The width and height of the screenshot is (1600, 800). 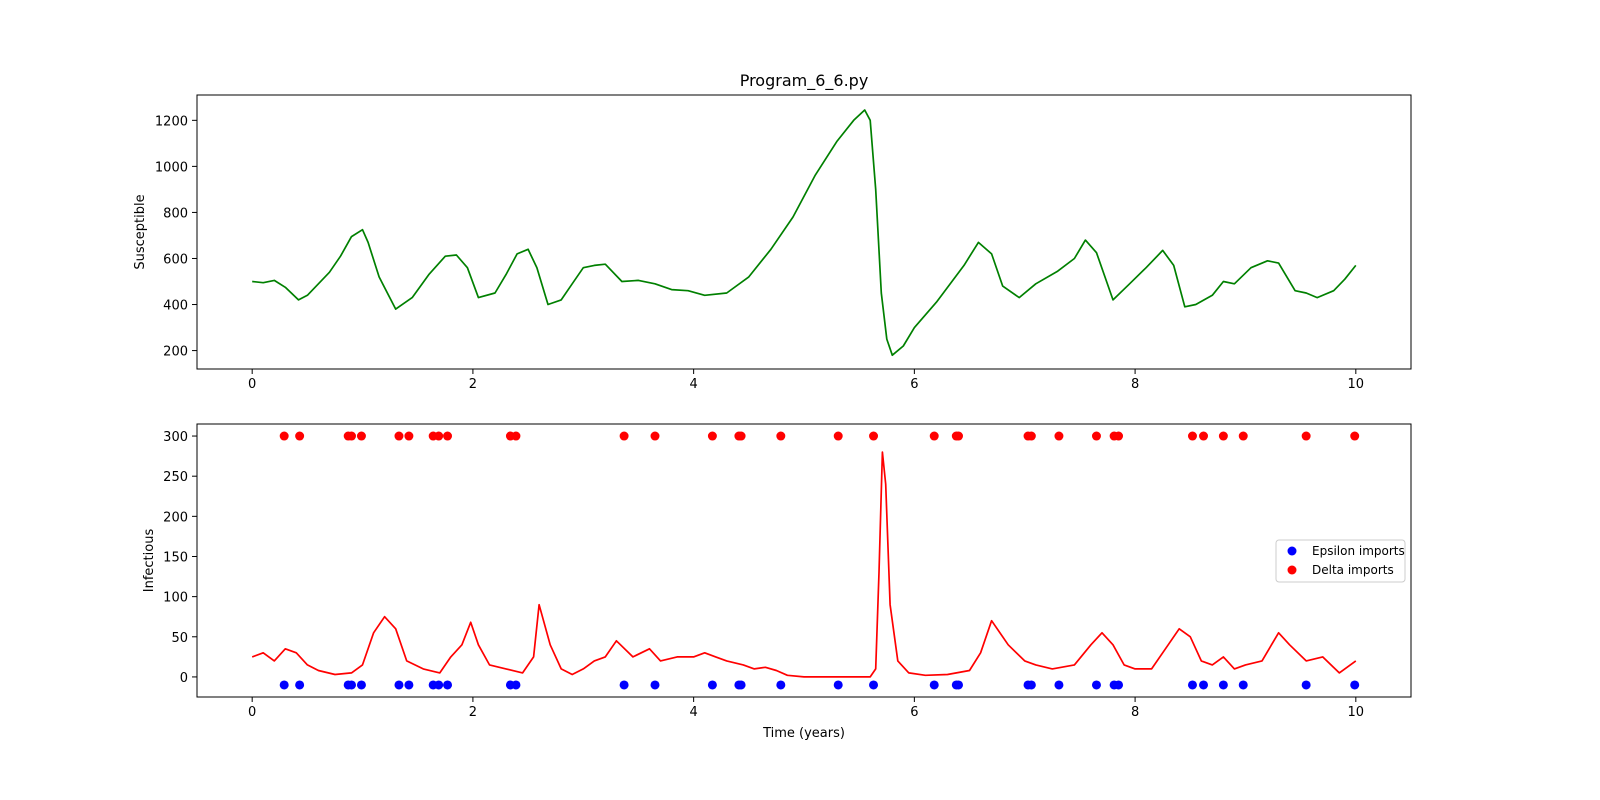 What do you see at coordinates (175, 213) in the screenshot?
I see `y-tick-label: 800` at bounding box center [175, 213].